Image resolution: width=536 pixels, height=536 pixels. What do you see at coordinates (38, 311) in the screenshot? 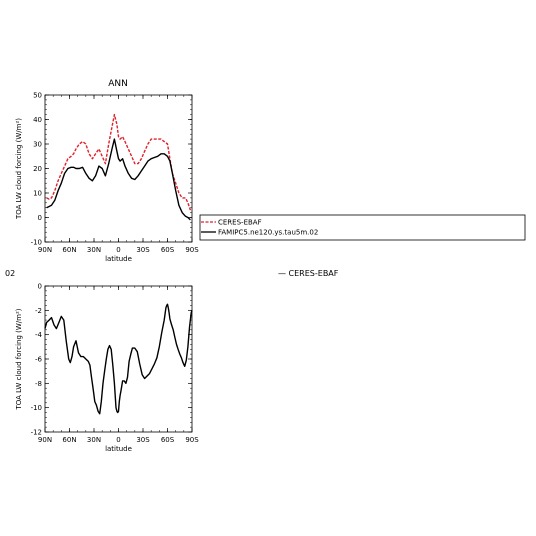
I see `y-tick-label: -2` at bounding box center [38, 311].